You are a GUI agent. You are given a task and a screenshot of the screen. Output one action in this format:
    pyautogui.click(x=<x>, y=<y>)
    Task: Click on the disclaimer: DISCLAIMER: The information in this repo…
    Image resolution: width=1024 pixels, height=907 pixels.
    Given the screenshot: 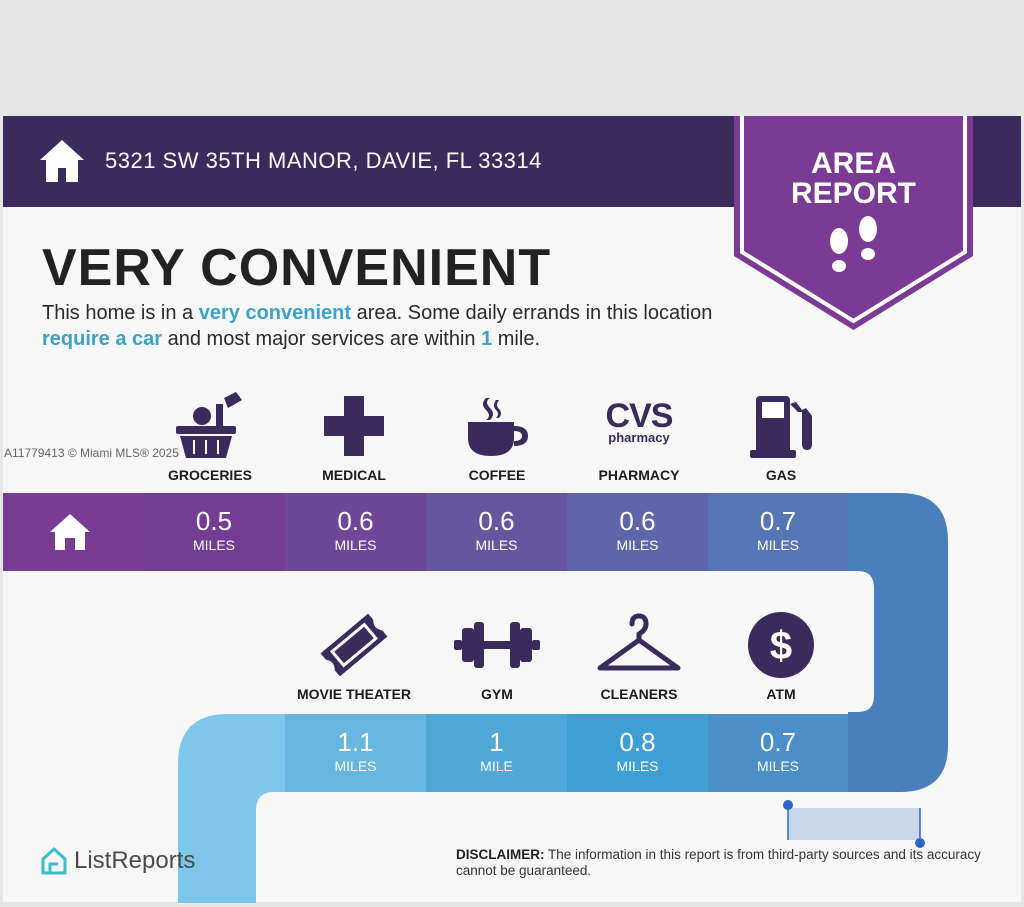 What is the action you would take?
    pyautogui.click(x=726, y=863)
    